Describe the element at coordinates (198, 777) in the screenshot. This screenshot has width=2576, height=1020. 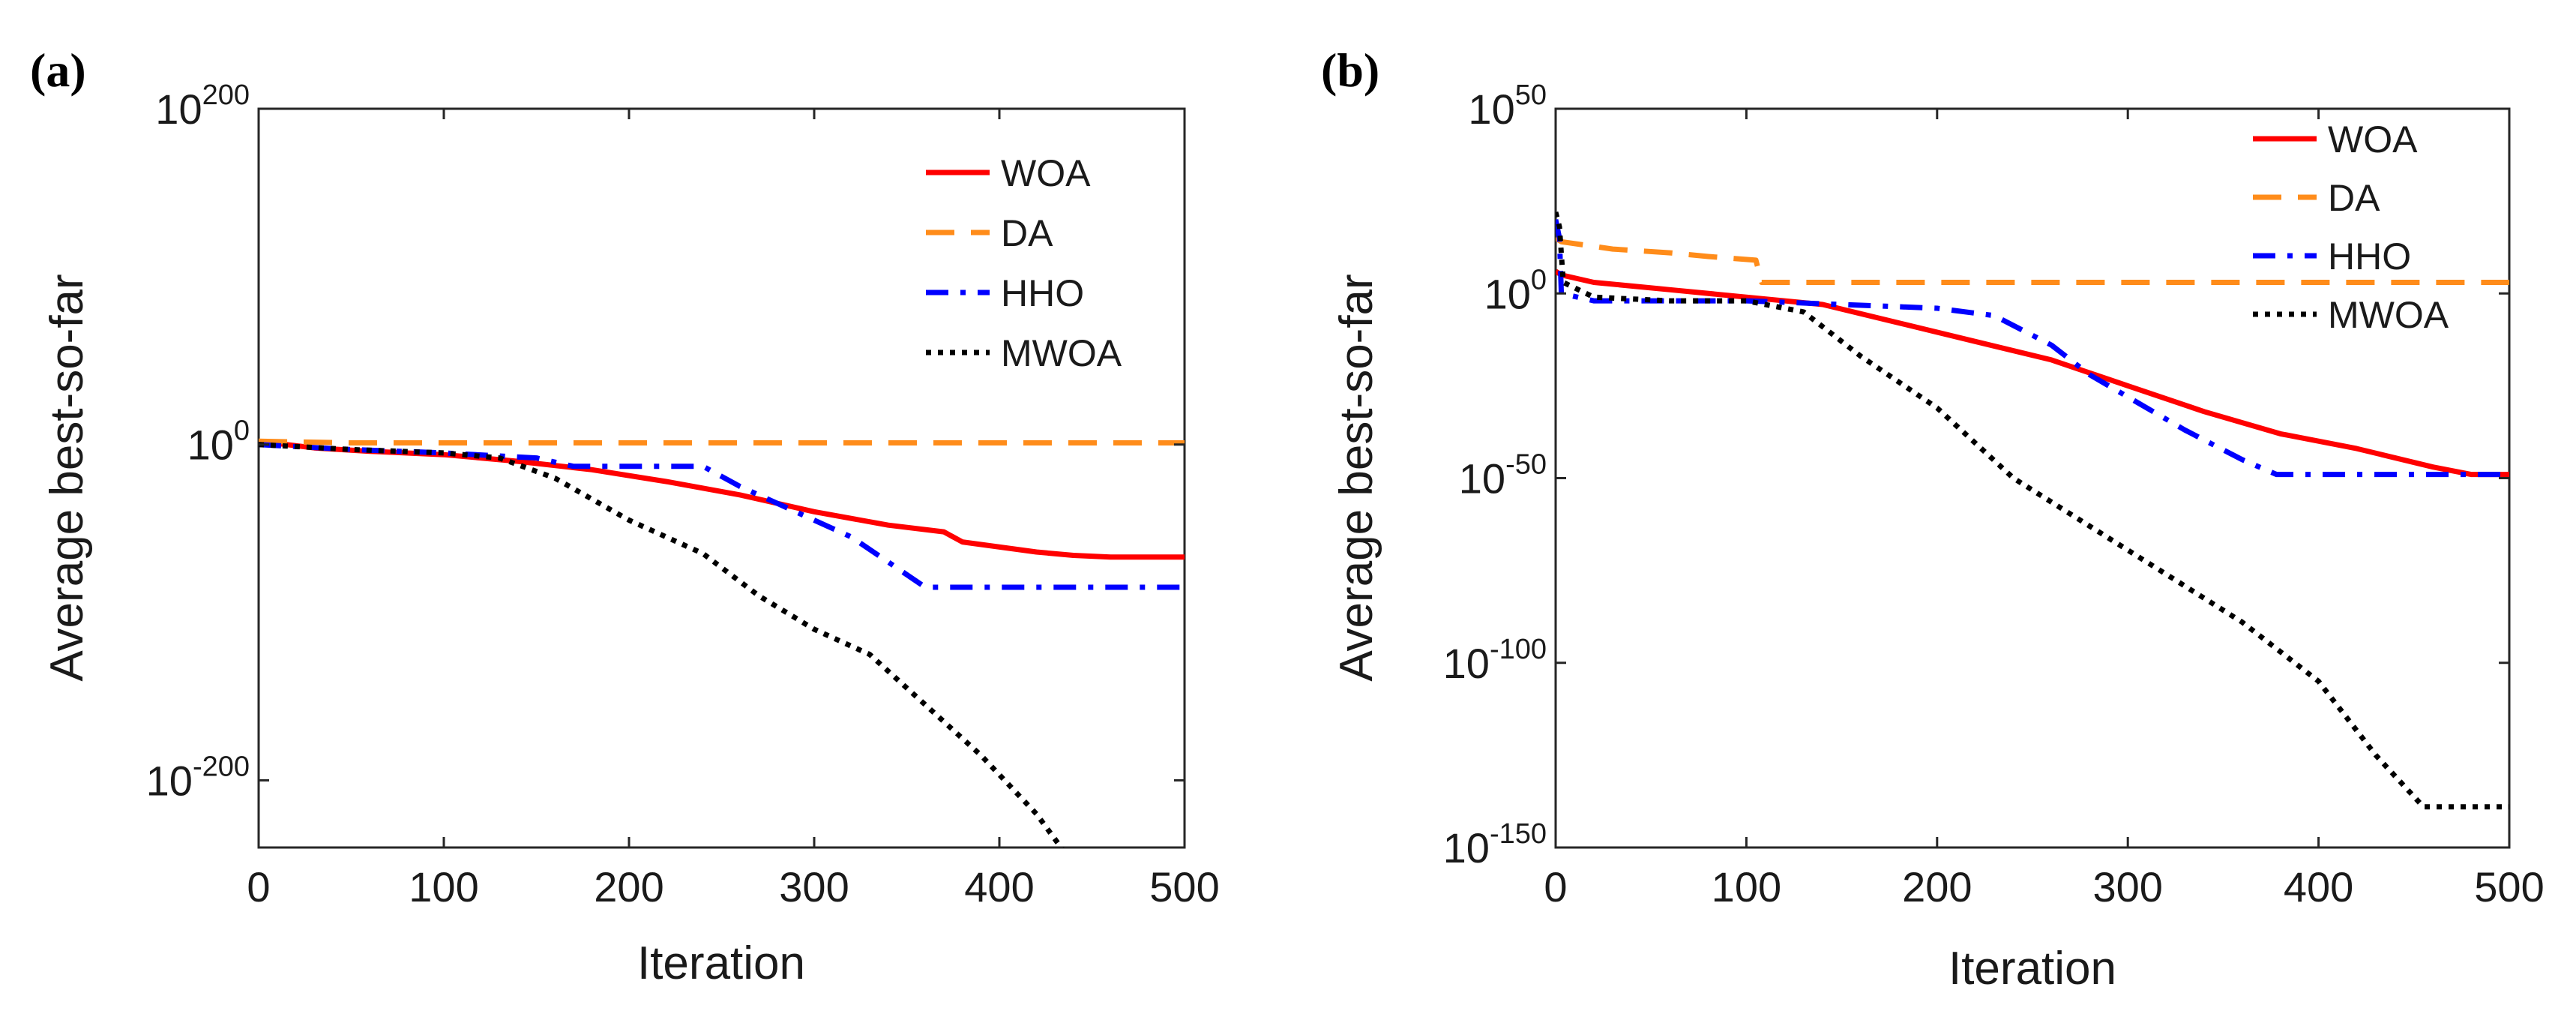
I see `y-tick-label: 10-200` at that location.